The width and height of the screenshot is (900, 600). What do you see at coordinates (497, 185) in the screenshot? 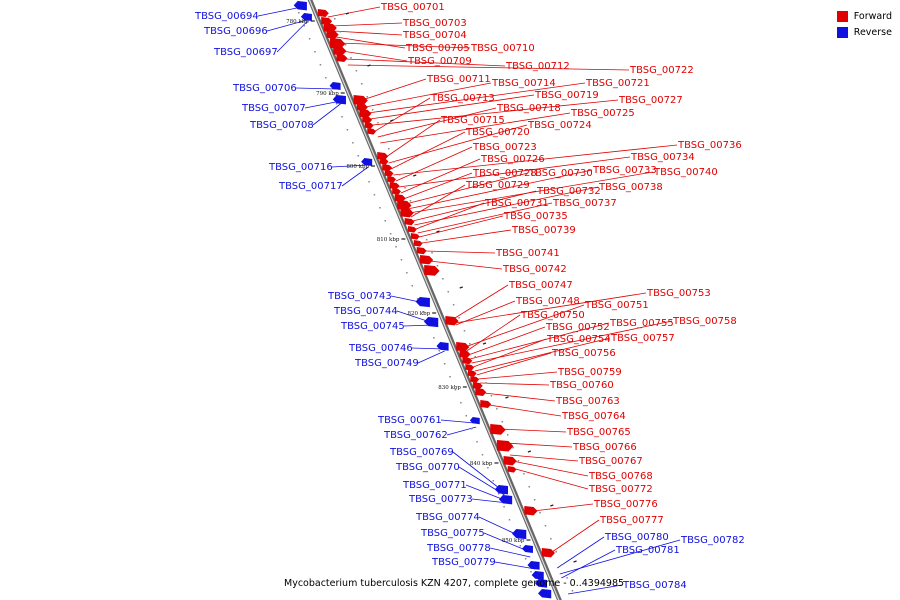
I see `gene-label: TBSG_00729` at bounding box center [497, 185].